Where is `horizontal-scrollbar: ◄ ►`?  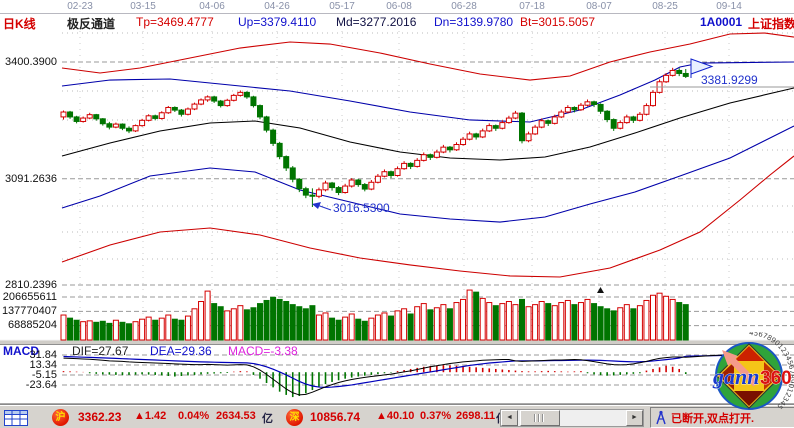
horizontal-scrollbar: ◄ ► is located at coordinates (572, 418).